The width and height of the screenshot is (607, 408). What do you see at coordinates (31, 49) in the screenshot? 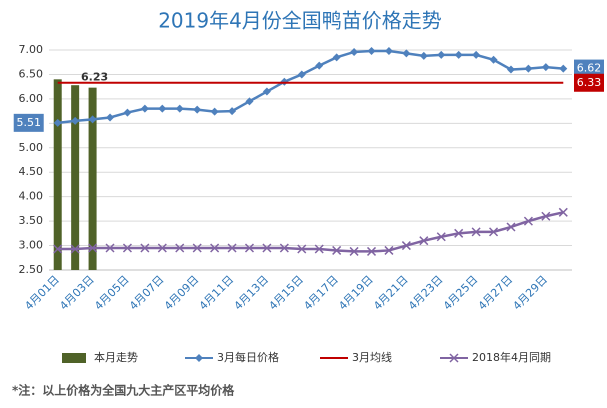
I see `y-tick-label: 7.00` at bounding box center [31, 49].